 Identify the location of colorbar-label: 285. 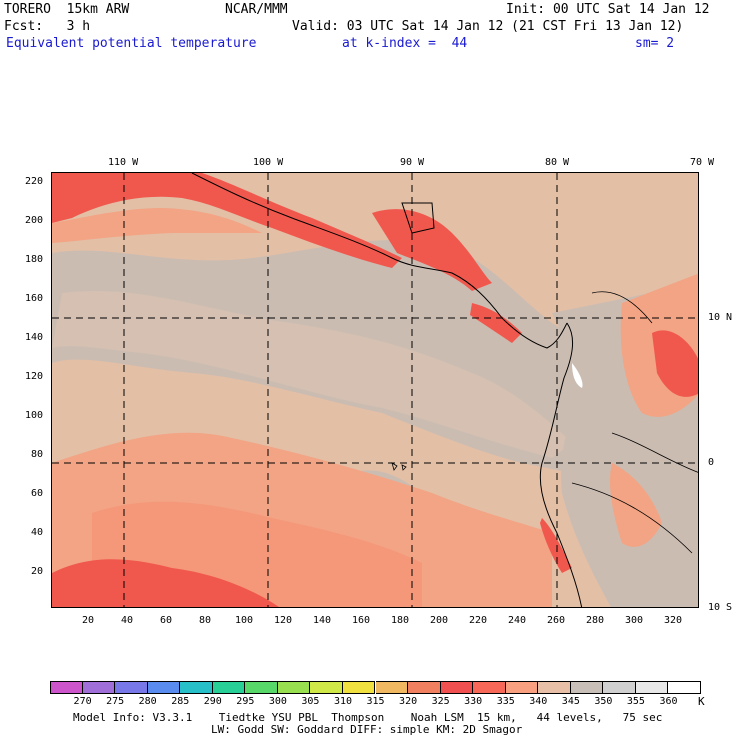
(180, 701).